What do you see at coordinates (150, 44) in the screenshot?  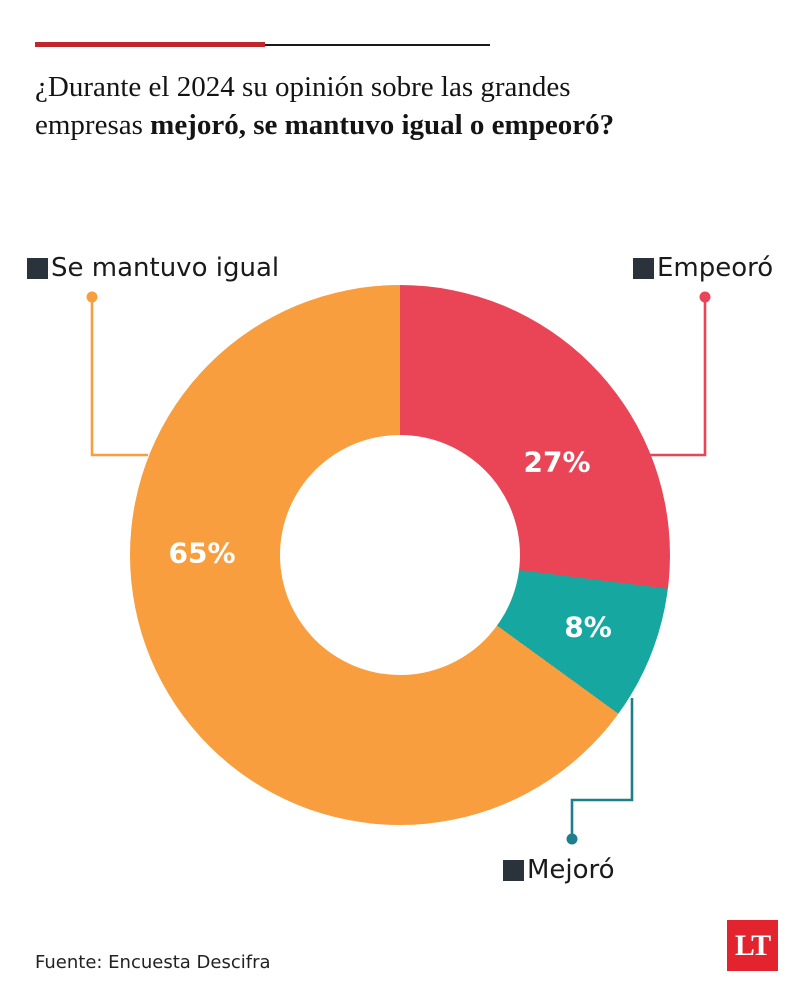 I see `top-rule-accent` at bounding box center [150, 44].